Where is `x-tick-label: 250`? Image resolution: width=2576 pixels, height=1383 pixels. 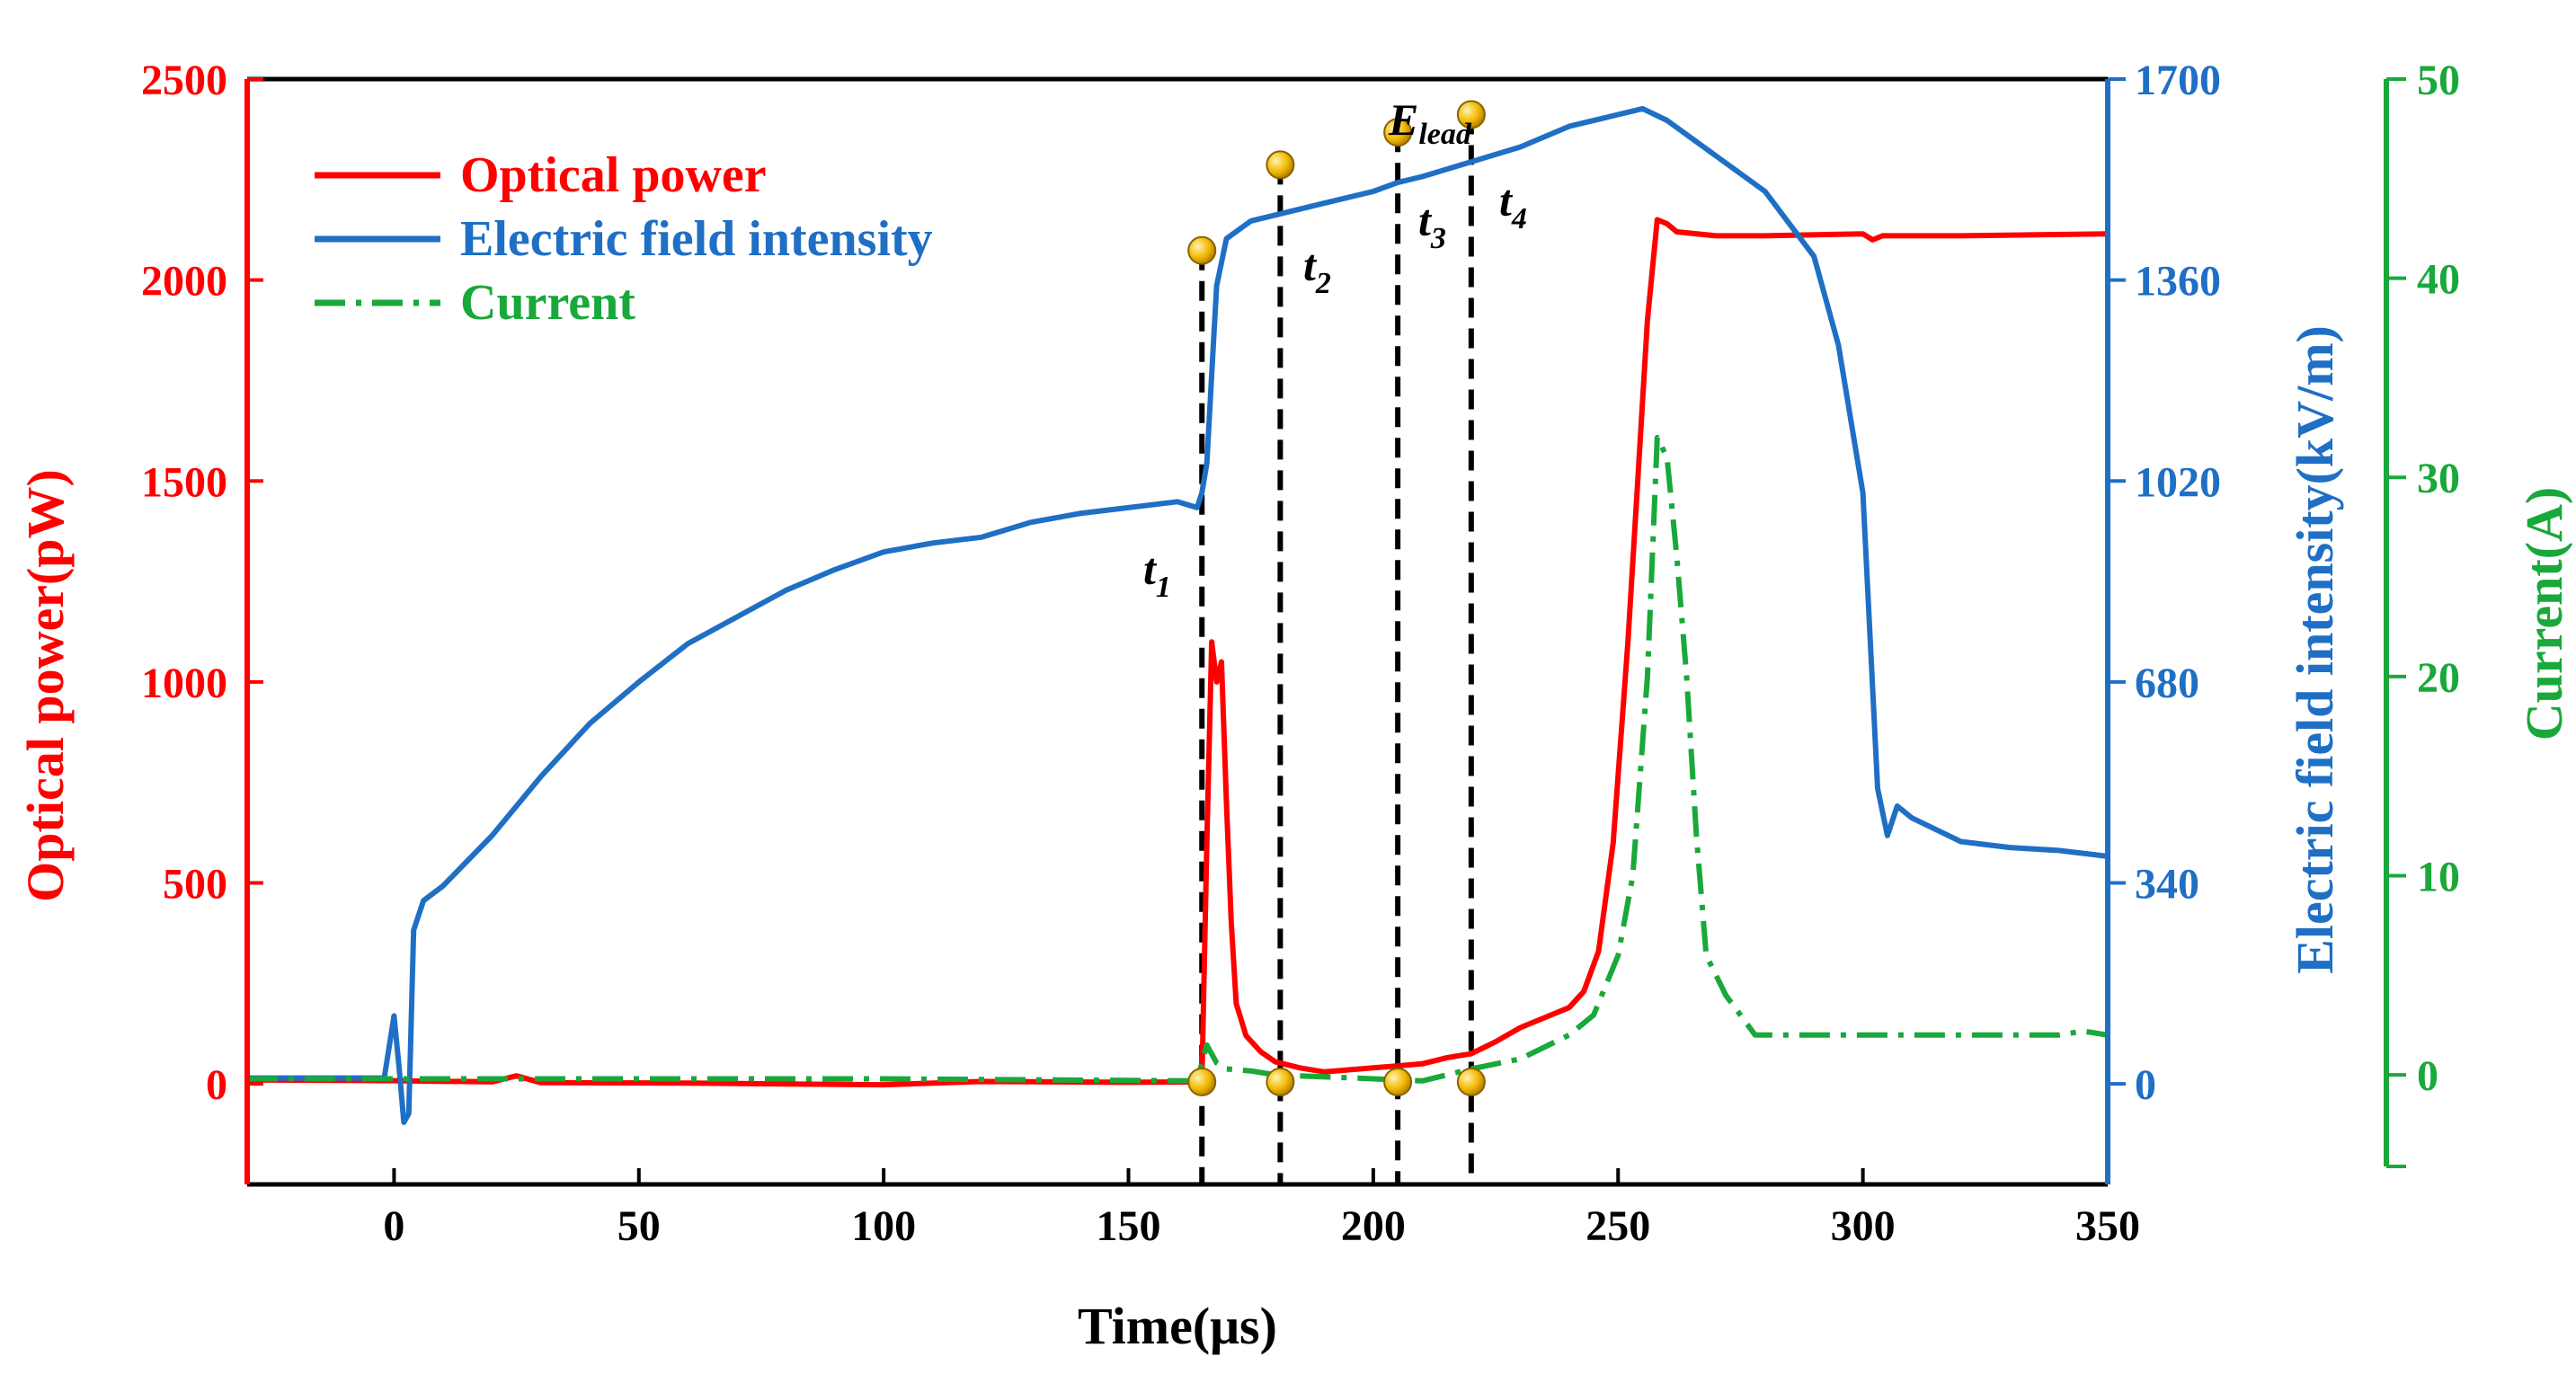
x-tick-label: 250 is located at coordinates (1618, 1226).